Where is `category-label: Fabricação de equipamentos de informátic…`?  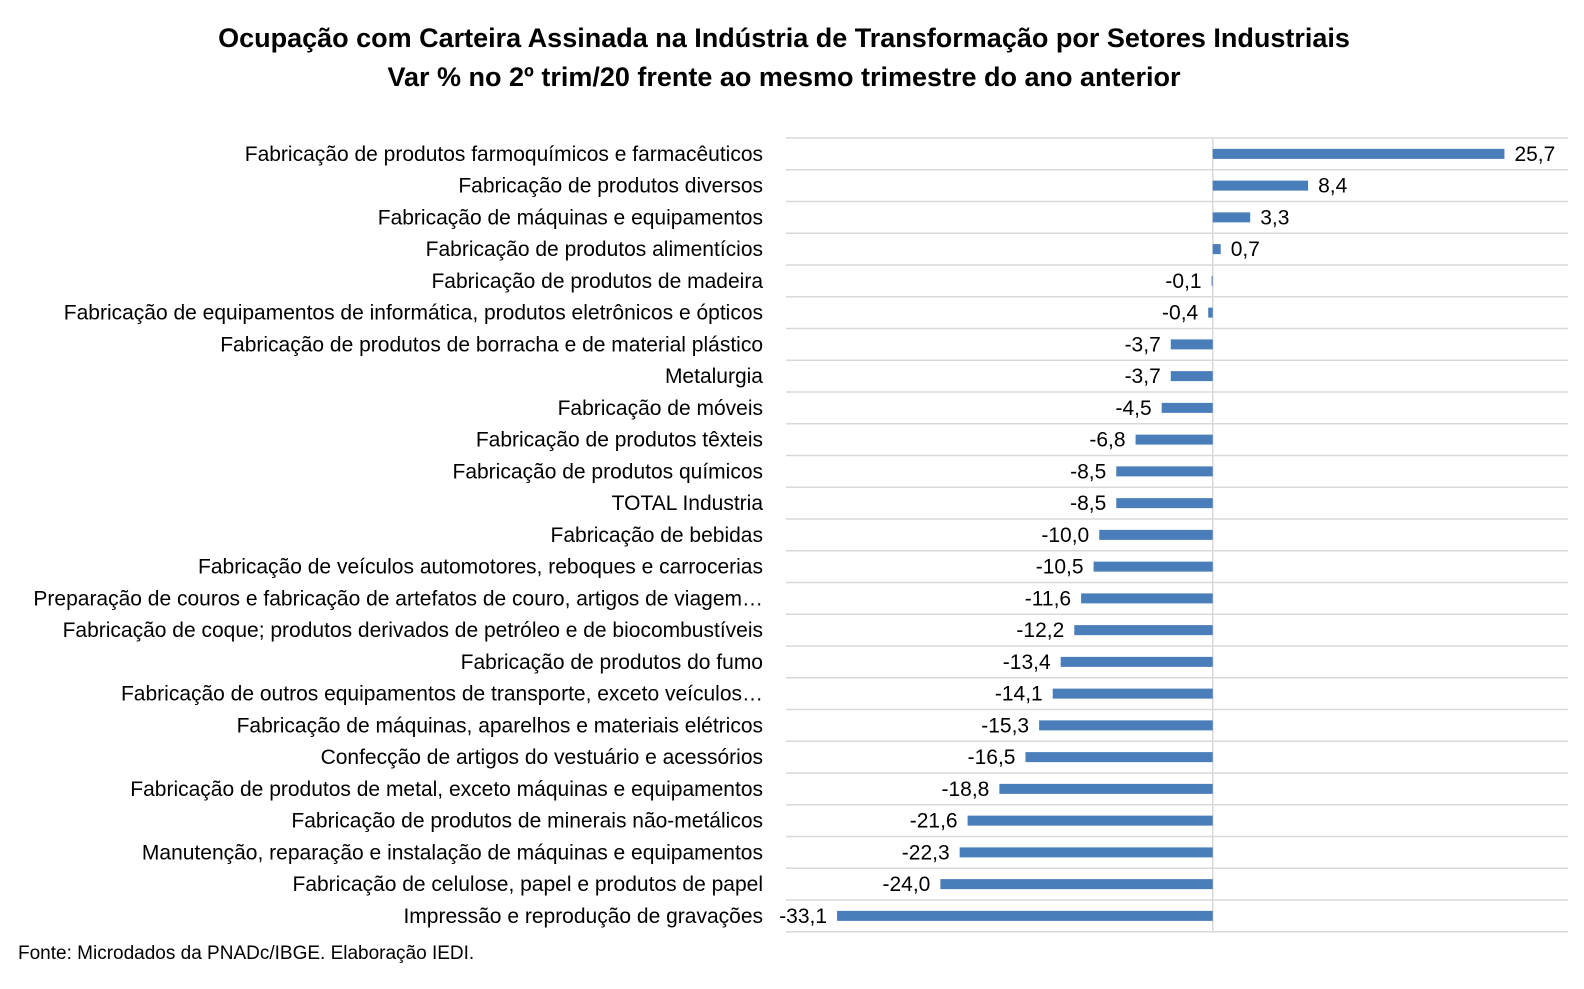 category-label: Fabricação de equipamentos de informátic… is located at coordinates (413, 313).